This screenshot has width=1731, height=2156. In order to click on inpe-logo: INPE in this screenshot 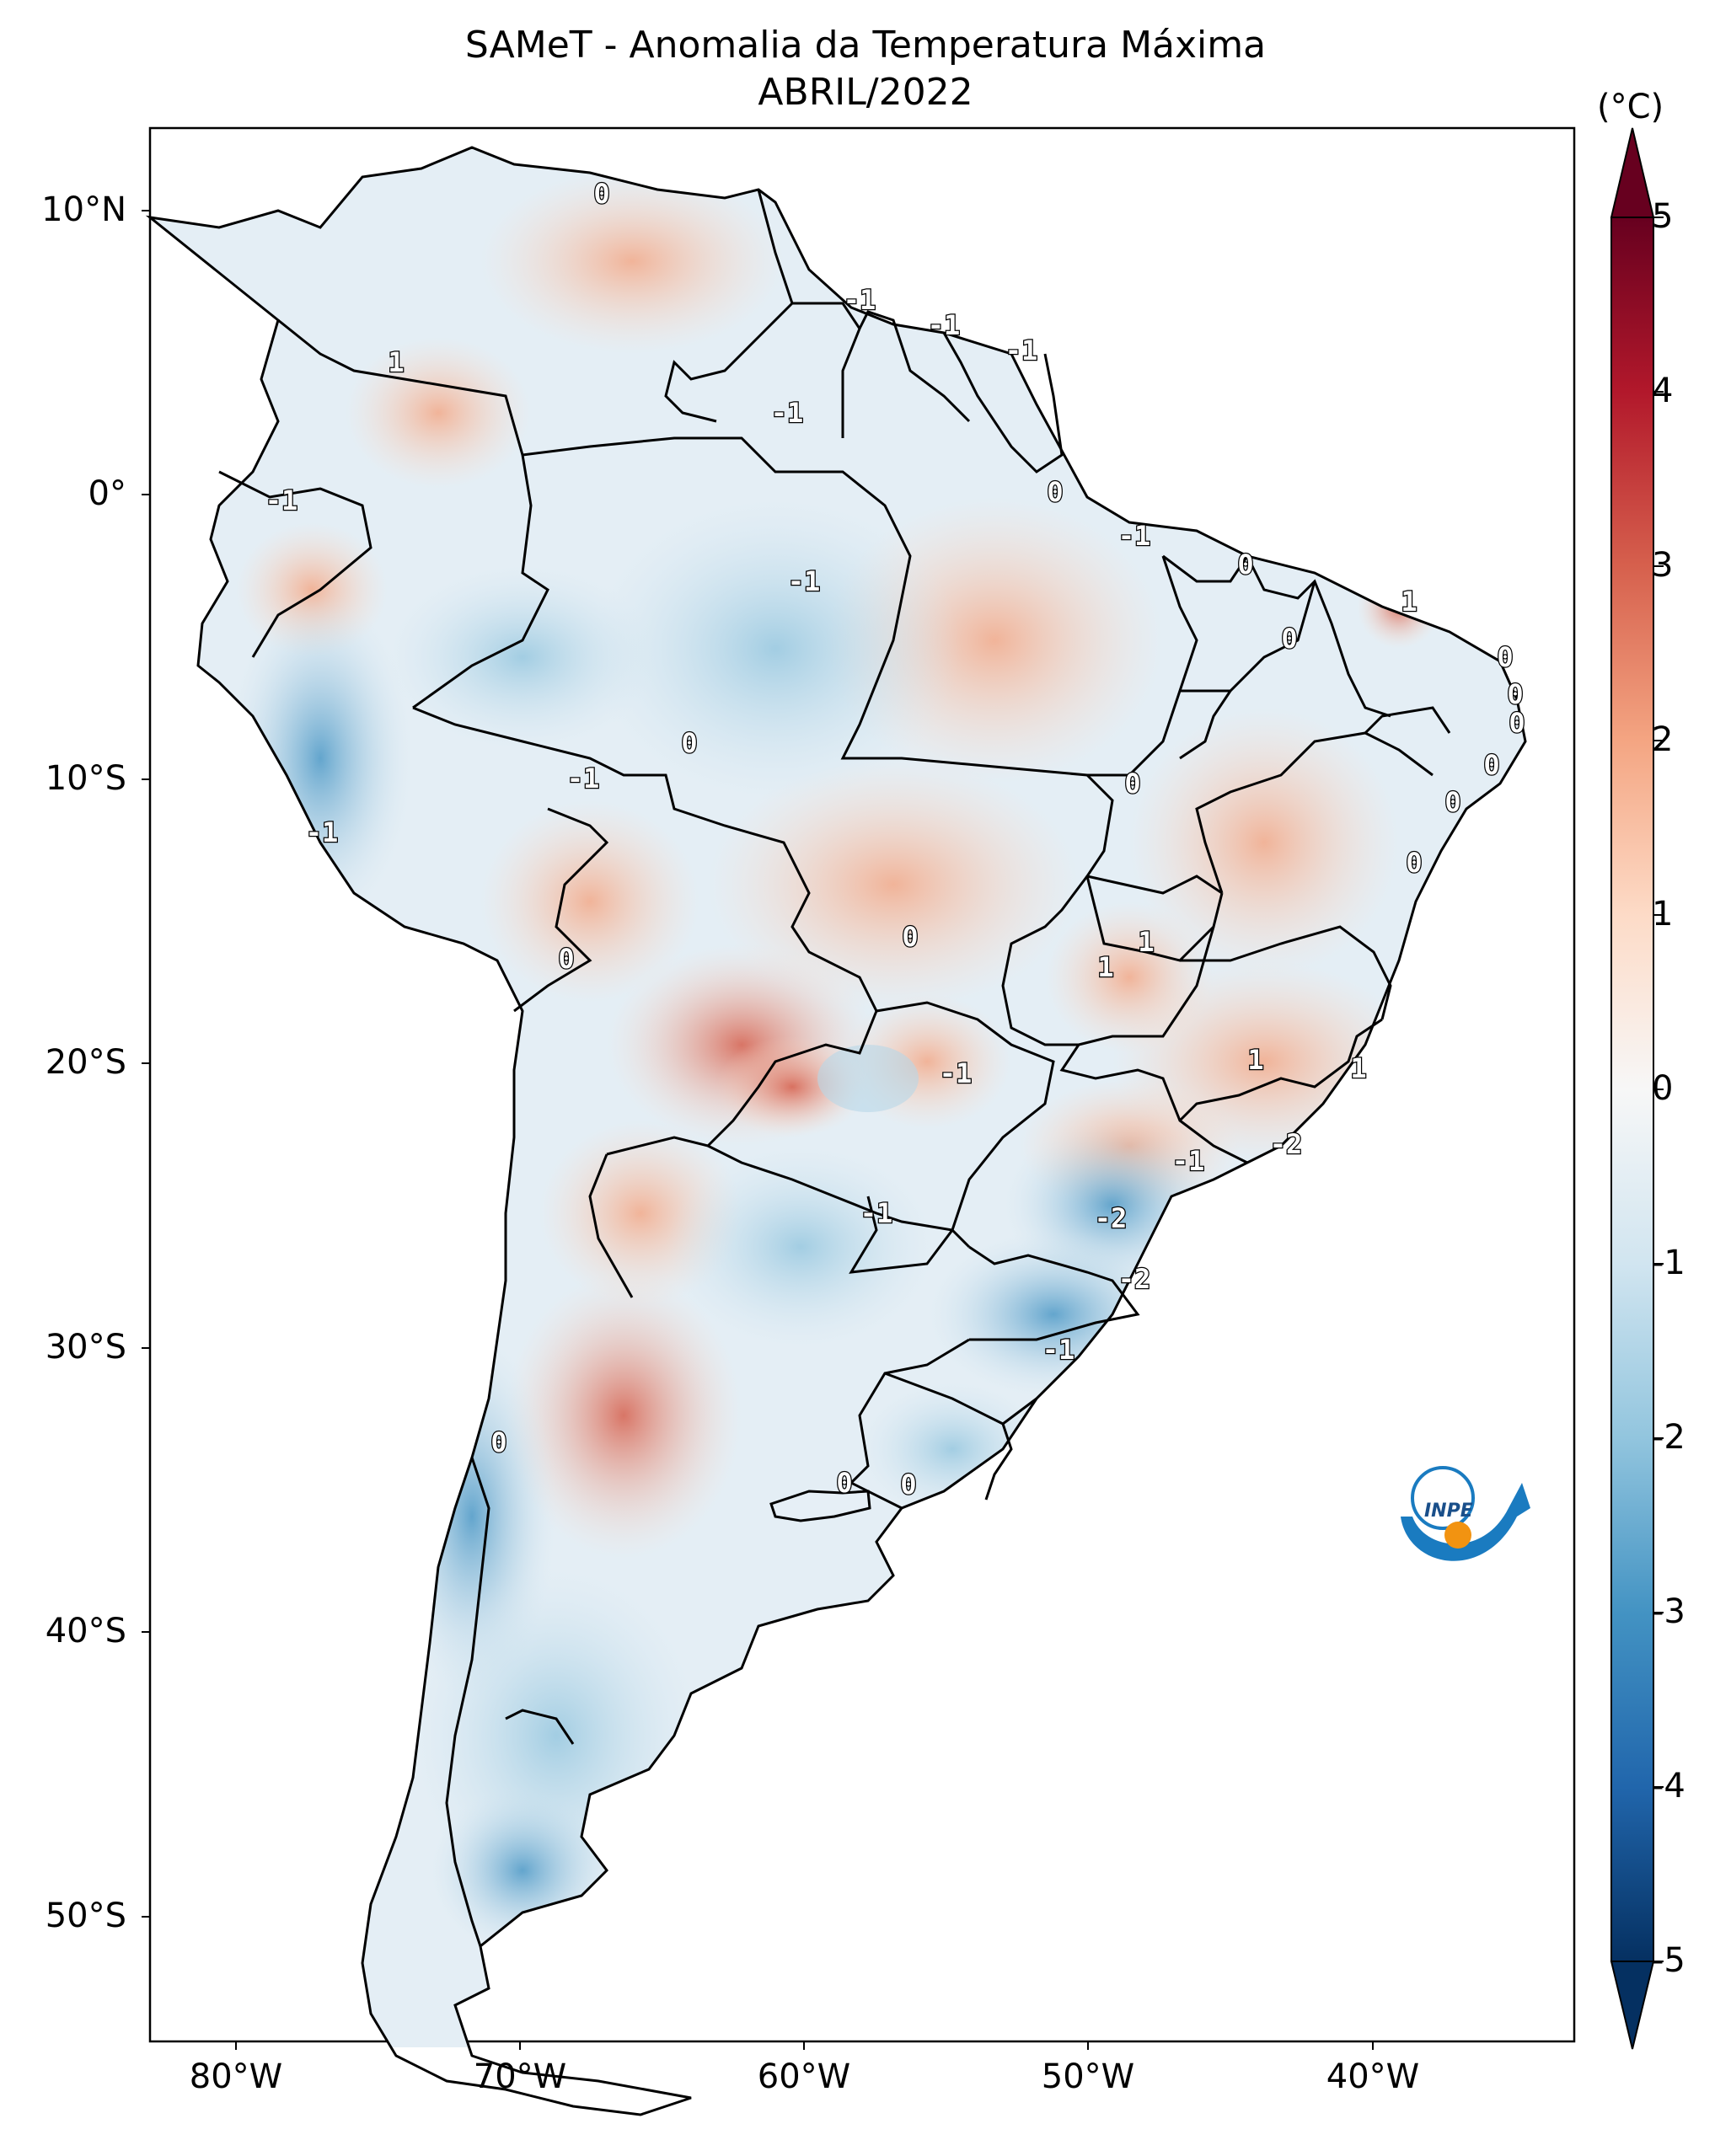, I will do `click(1465, 1513)`.